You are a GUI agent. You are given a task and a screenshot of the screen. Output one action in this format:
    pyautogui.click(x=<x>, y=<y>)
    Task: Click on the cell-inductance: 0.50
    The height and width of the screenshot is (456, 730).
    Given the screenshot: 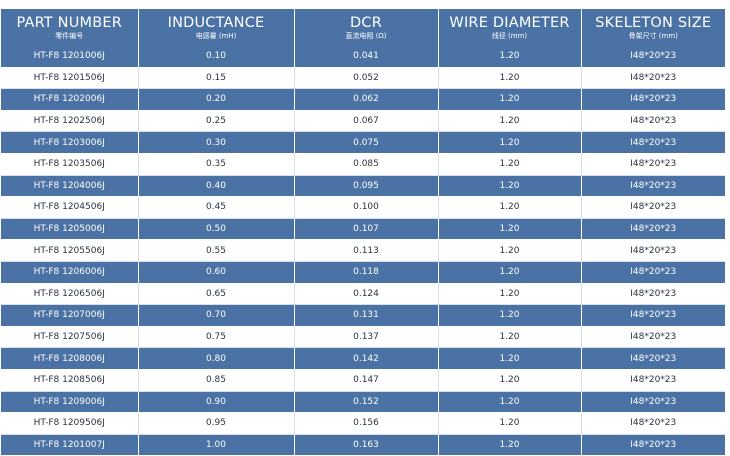 What is the action you would take?
    pyautogui.click(x=216, y=229)
    